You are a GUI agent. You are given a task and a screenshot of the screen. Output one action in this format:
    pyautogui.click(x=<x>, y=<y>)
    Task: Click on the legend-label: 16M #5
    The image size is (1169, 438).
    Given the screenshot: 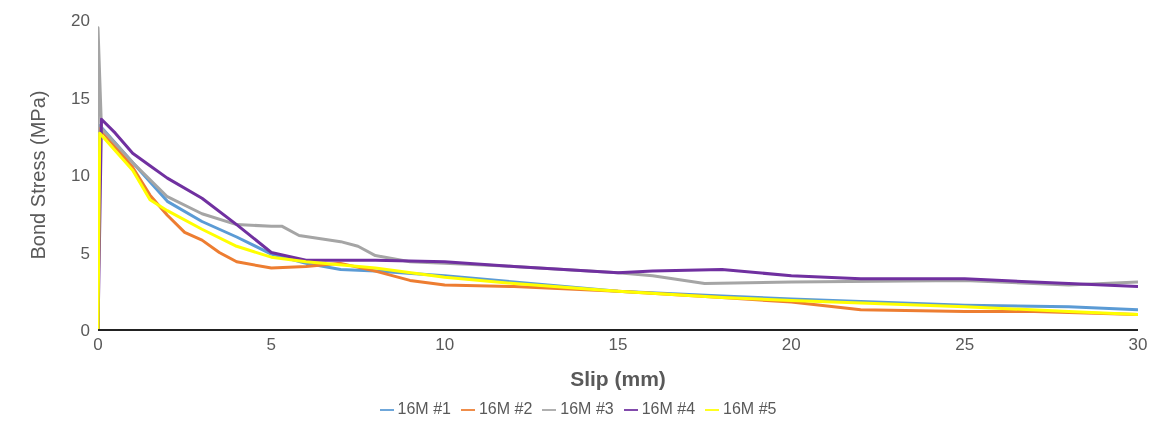 What is the action you would take?
    pyautogui.click(x=750, y=408)
    